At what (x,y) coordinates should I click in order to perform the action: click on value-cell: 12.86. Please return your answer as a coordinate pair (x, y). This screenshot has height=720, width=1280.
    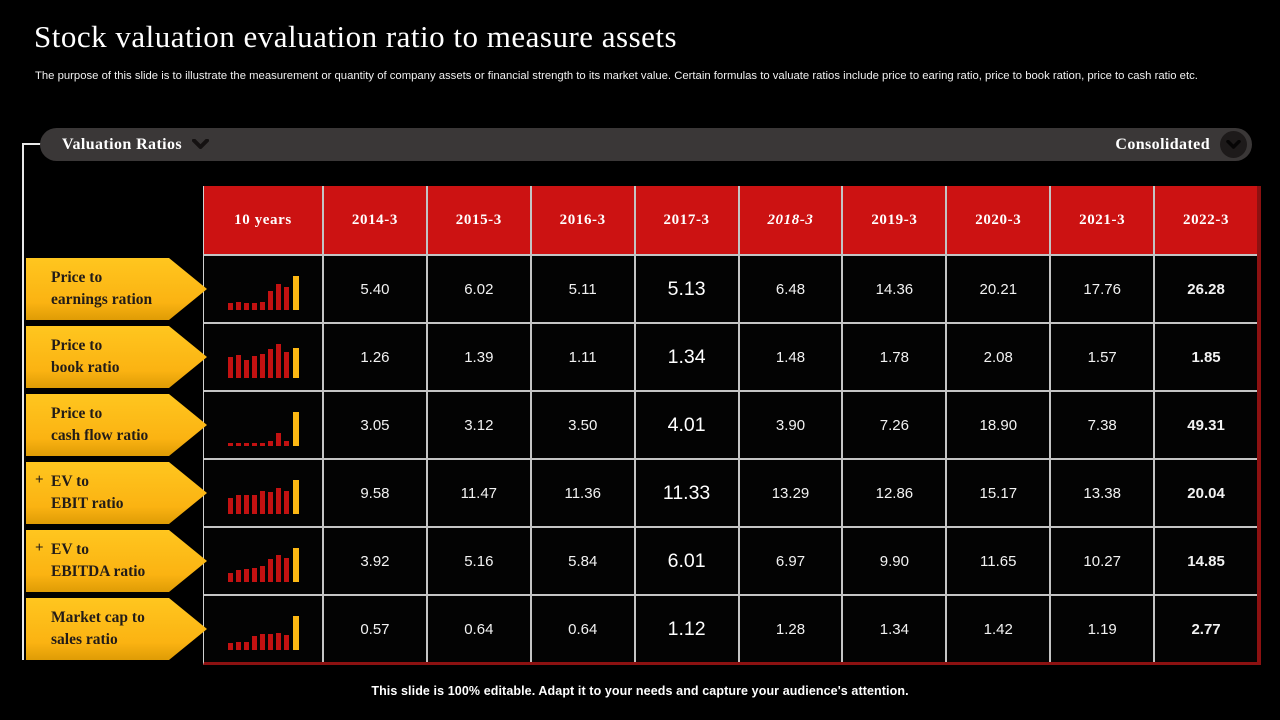
    Looking at the image, I should click on (894, 493).